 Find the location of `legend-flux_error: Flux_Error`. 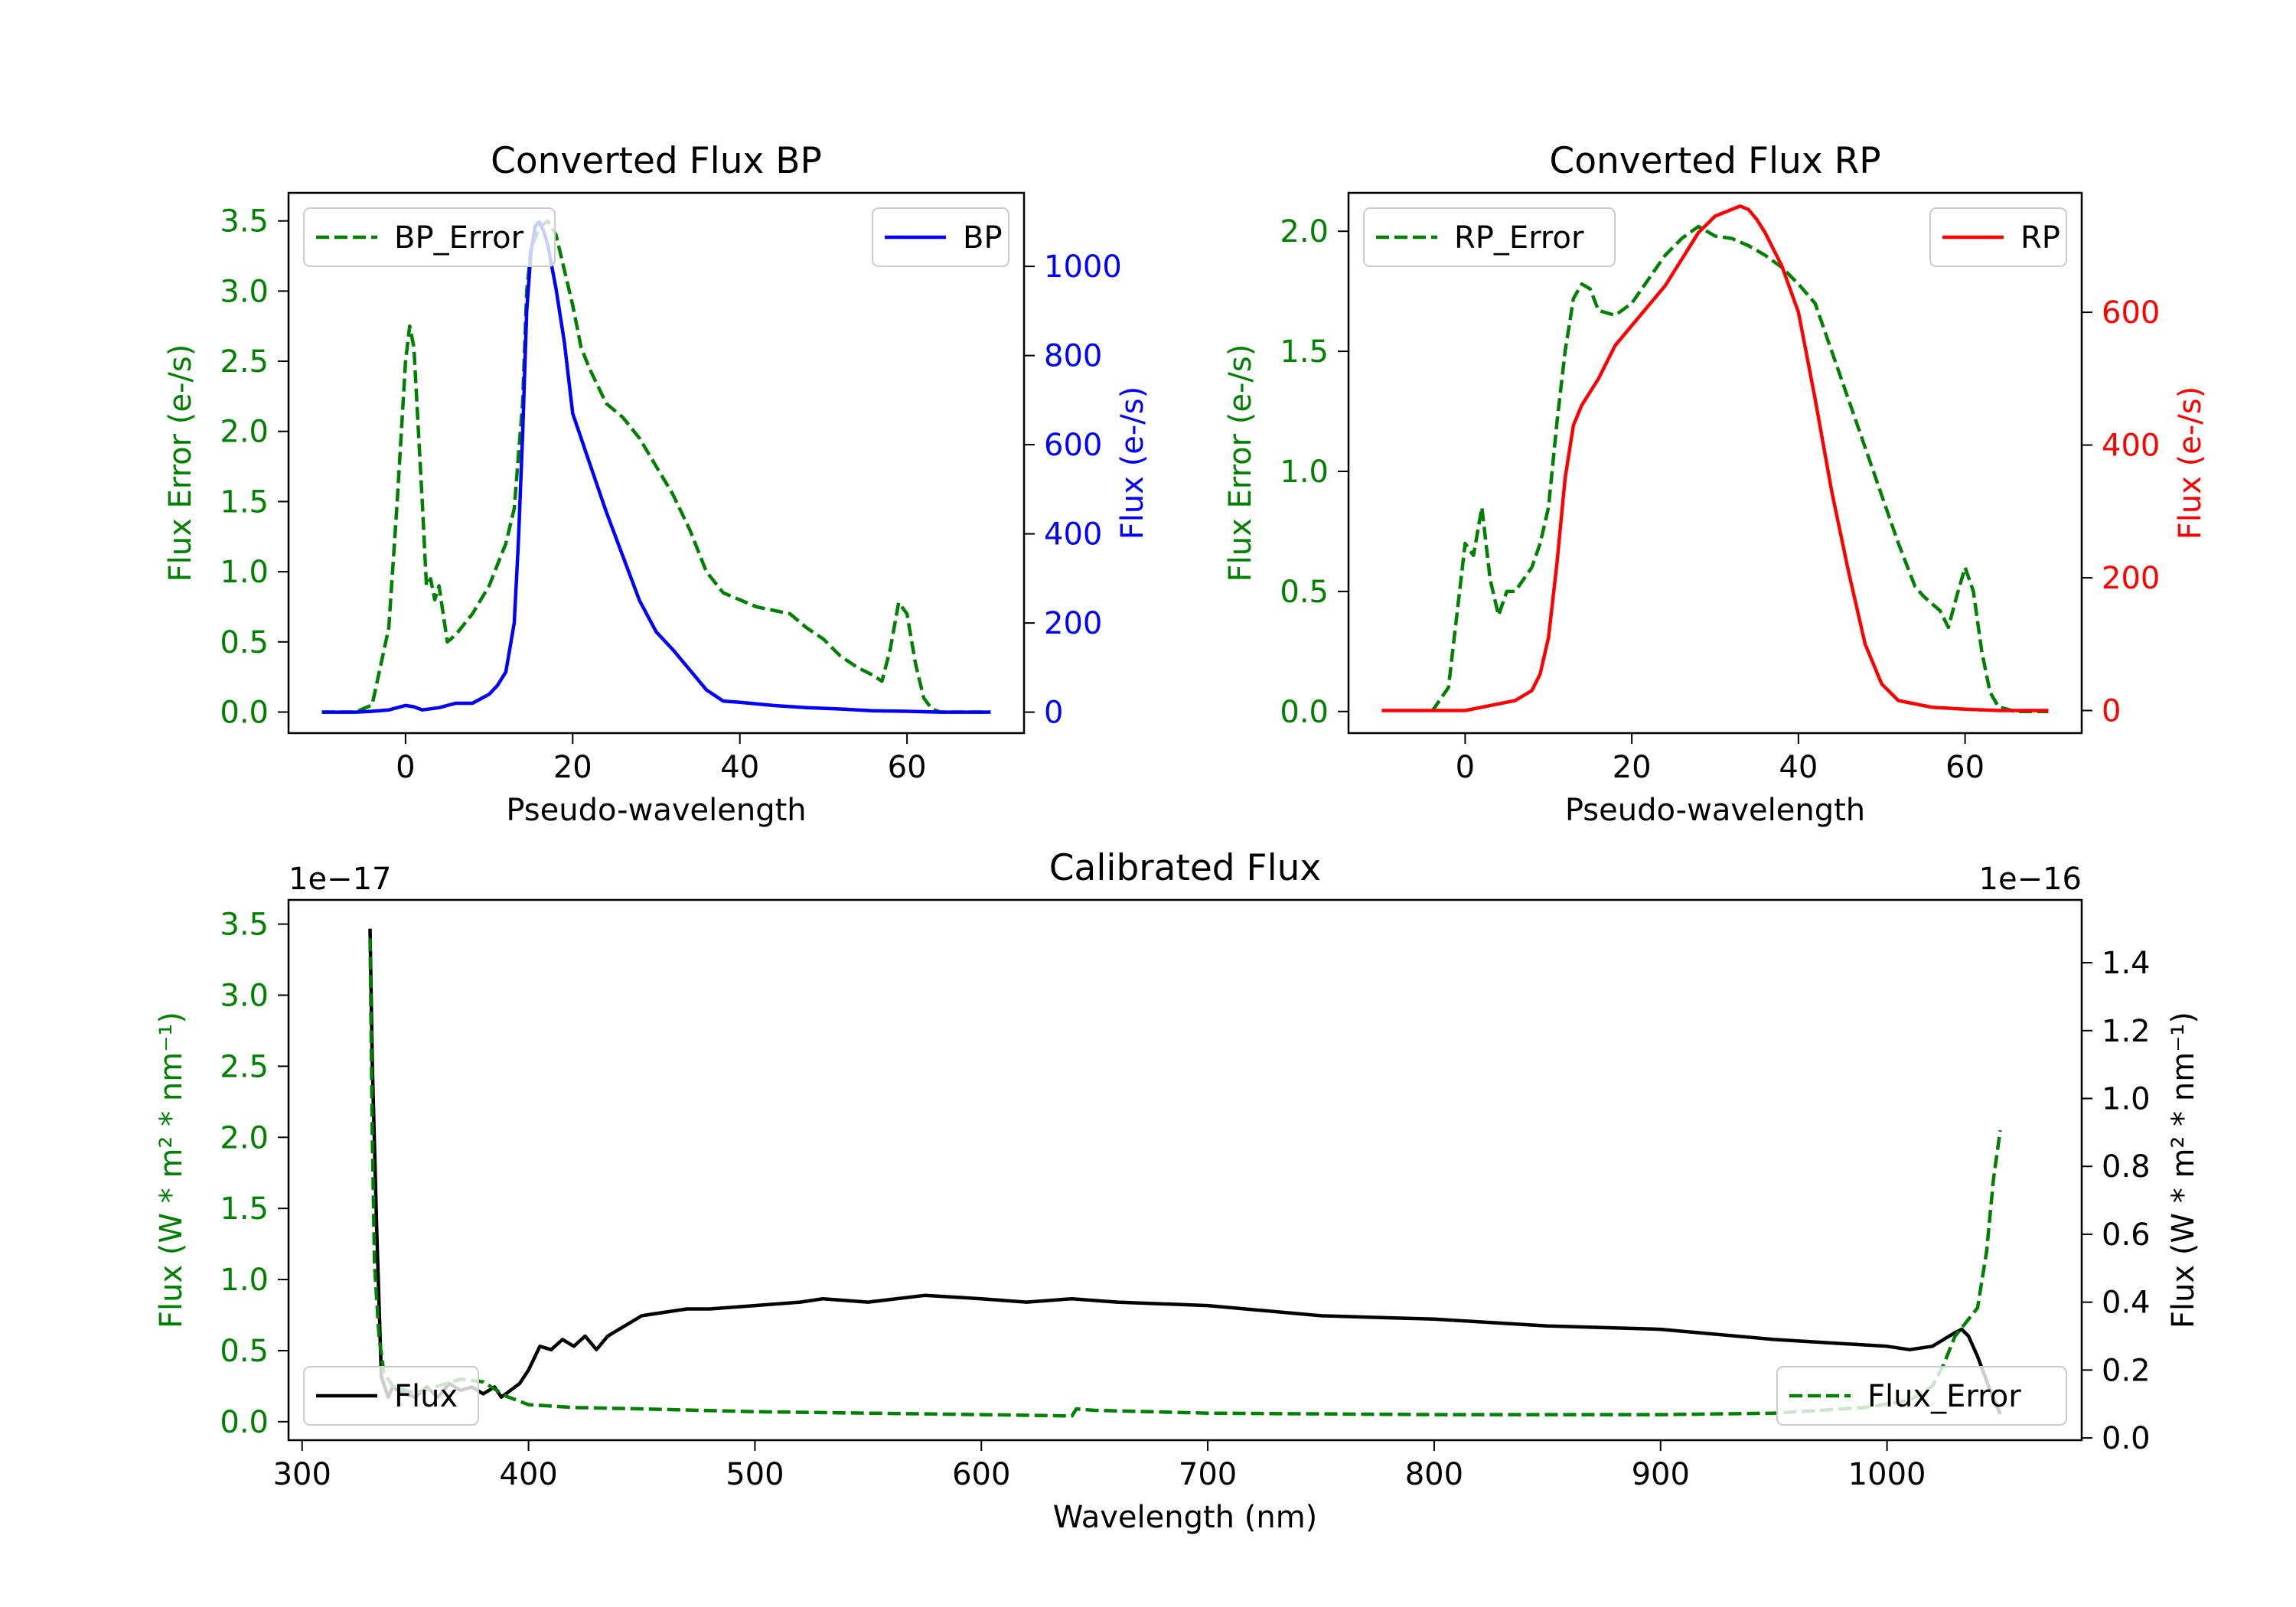

legend-flux_error: Flux_Error is located at coordinates (1921, 1396).